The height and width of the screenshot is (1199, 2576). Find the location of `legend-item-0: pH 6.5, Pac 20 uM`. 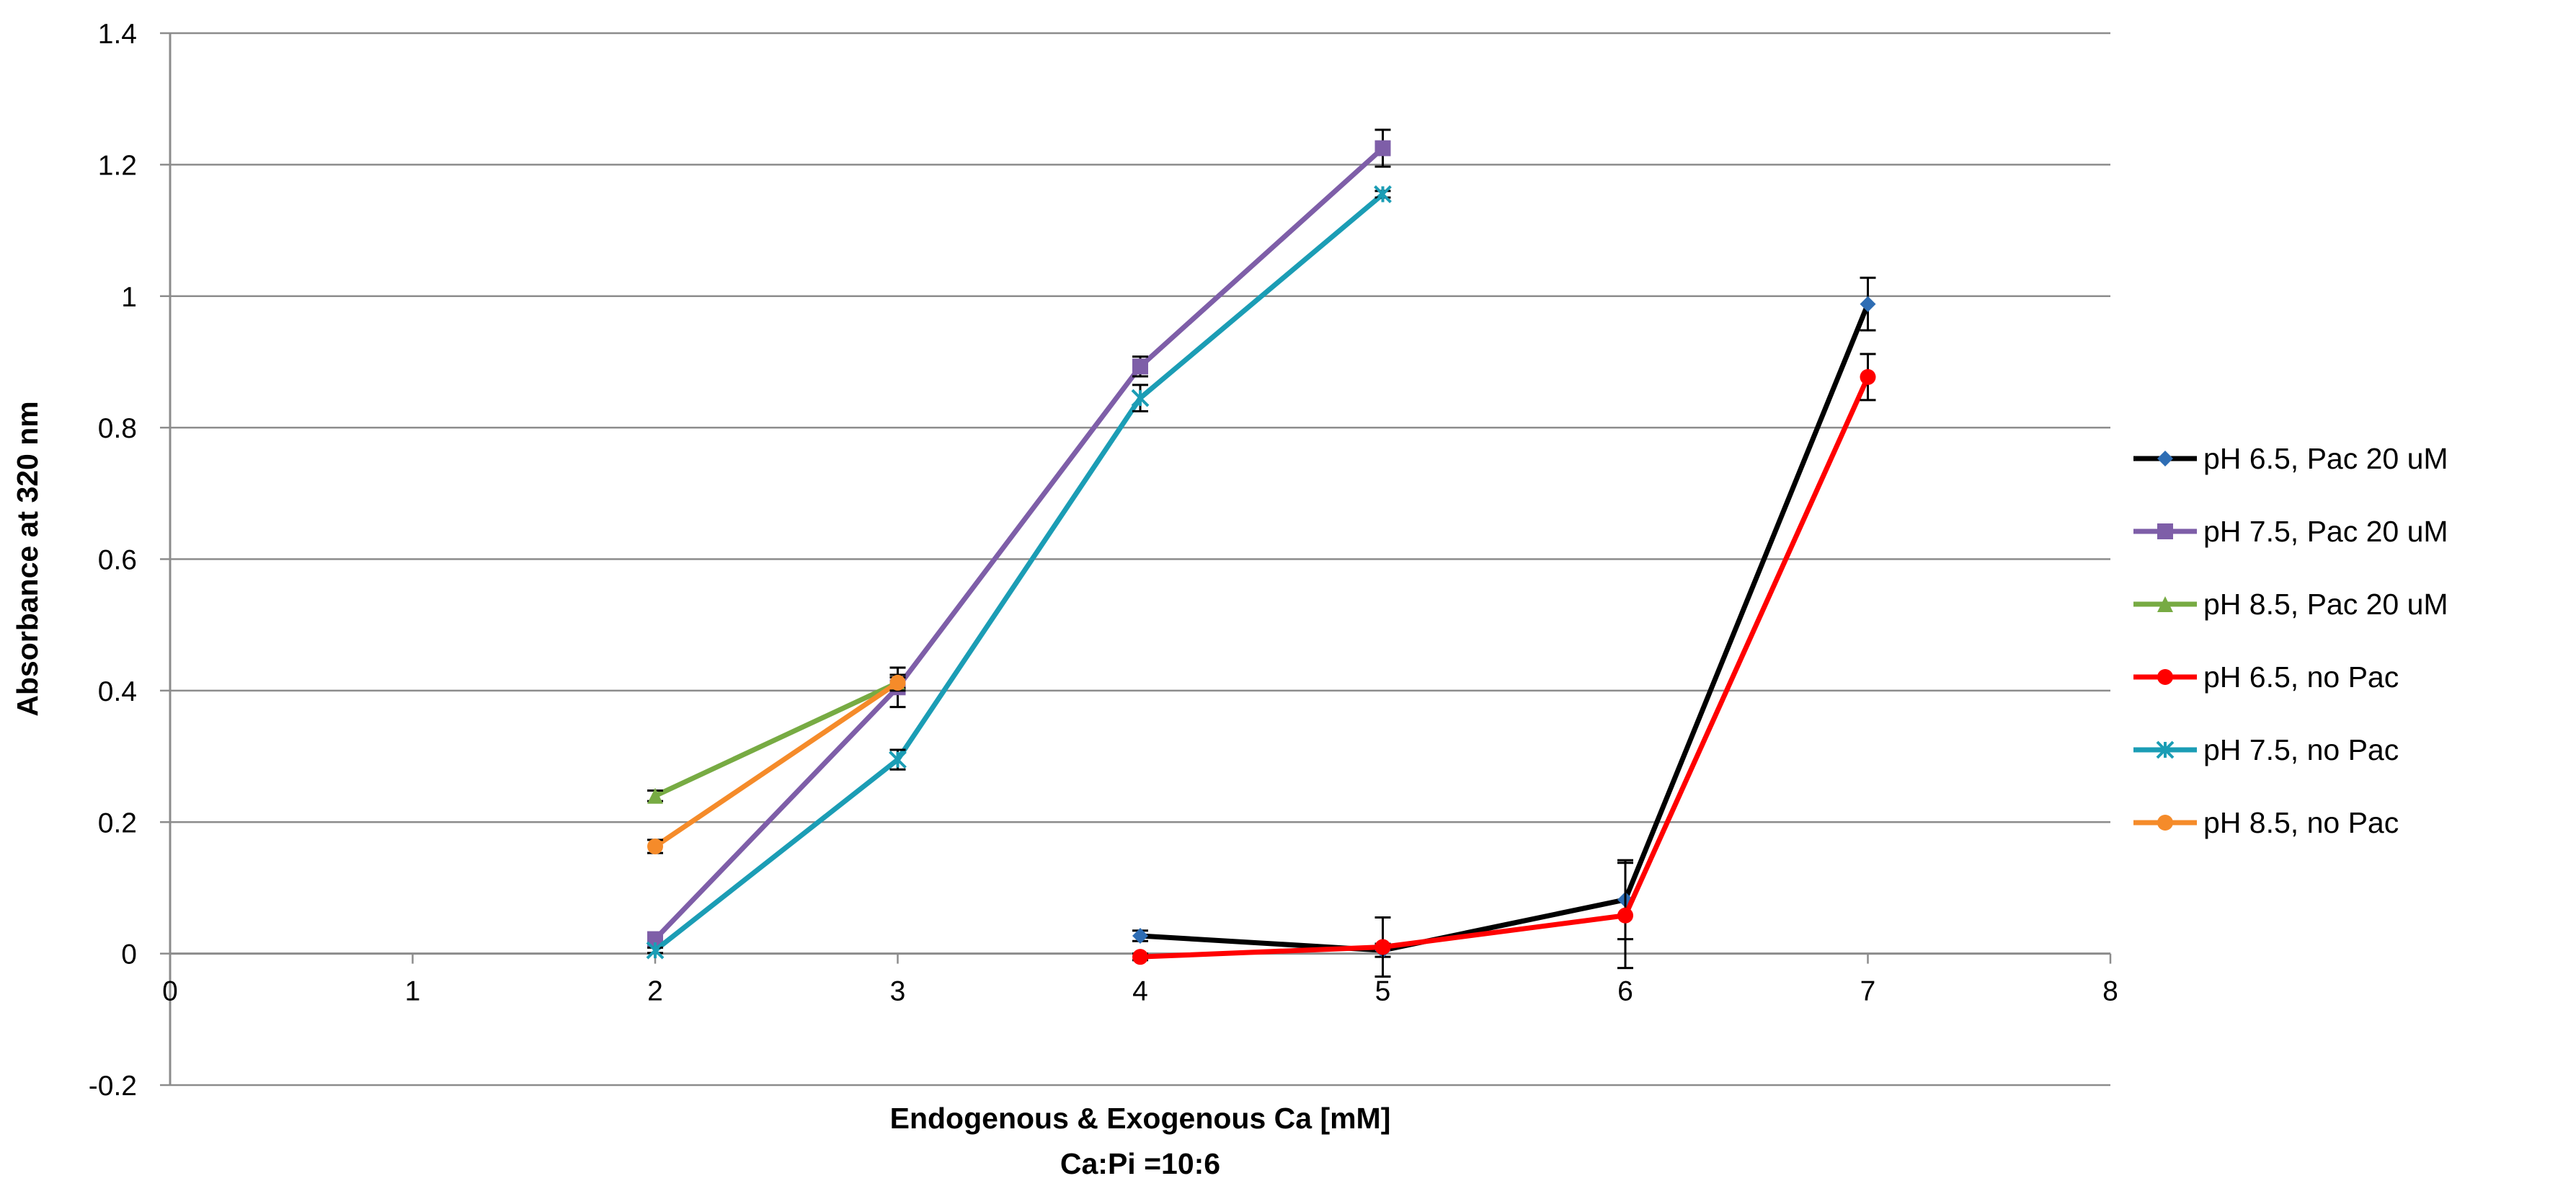

legend-item-0: pH 6.5, Pac 20 uM is located at coordinates (2290, 459).